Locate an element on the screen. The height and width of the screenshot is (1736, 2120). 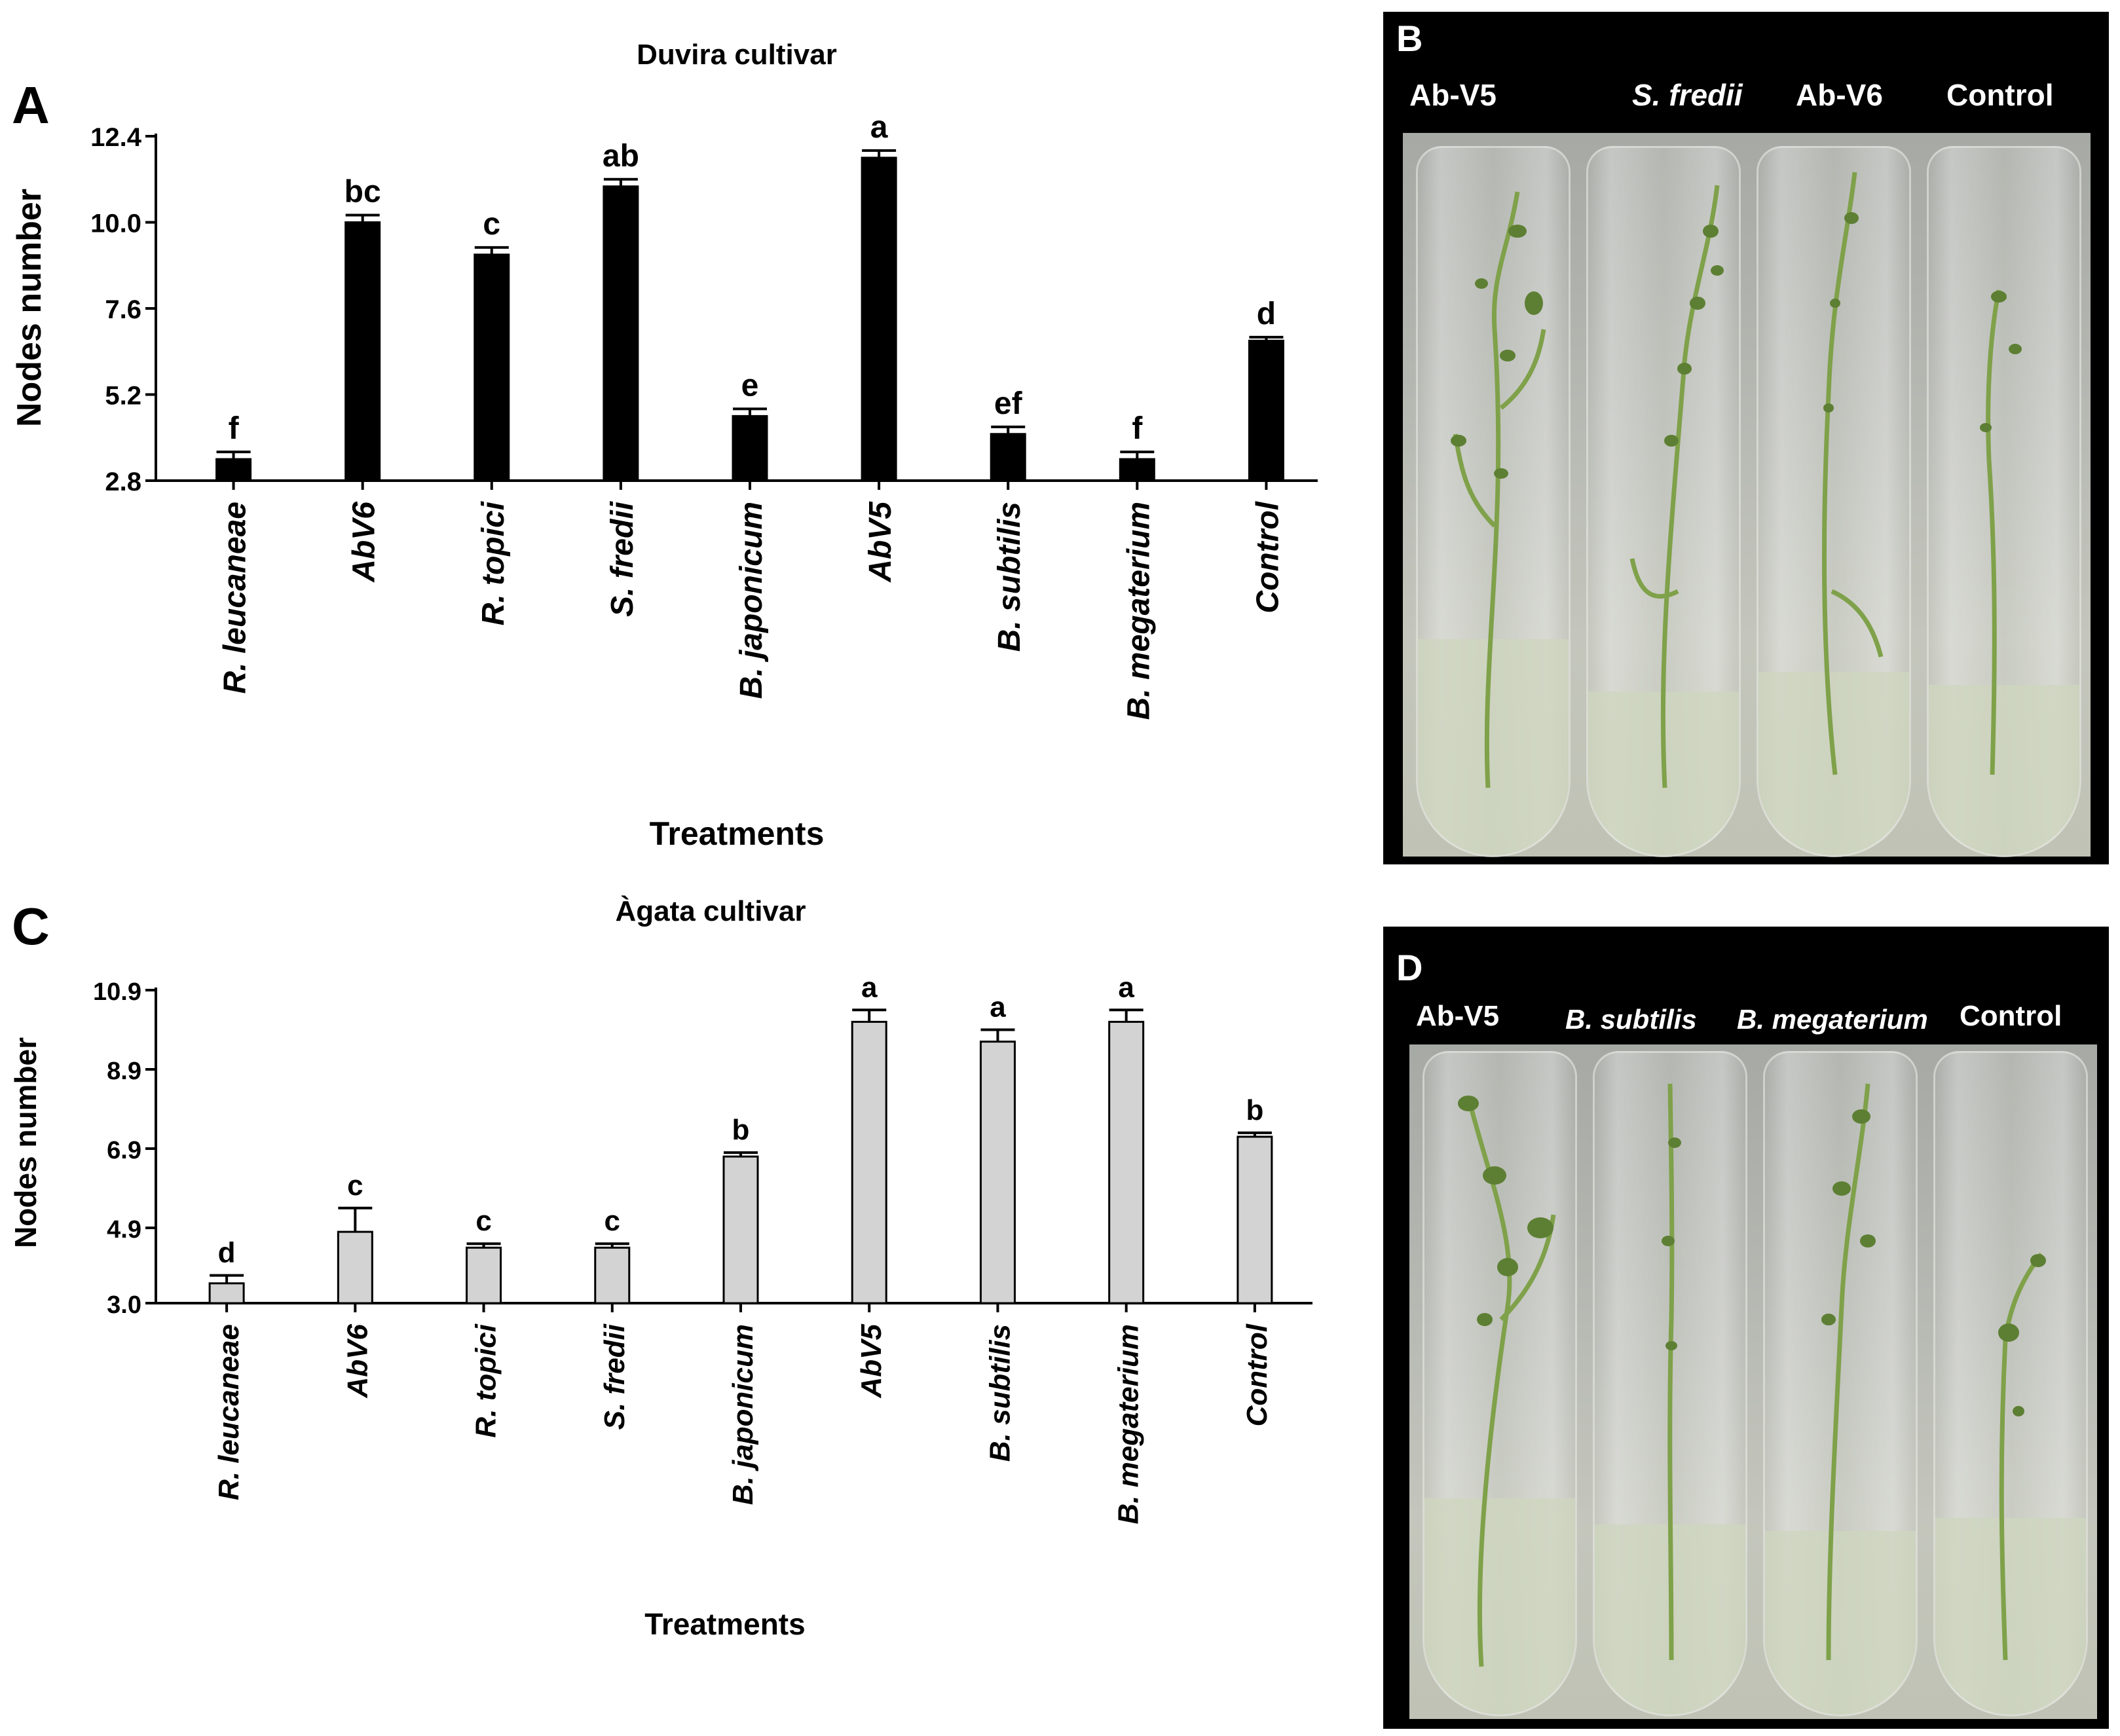
y-tick-label: 2.8 is located at coordinates (123, 482).